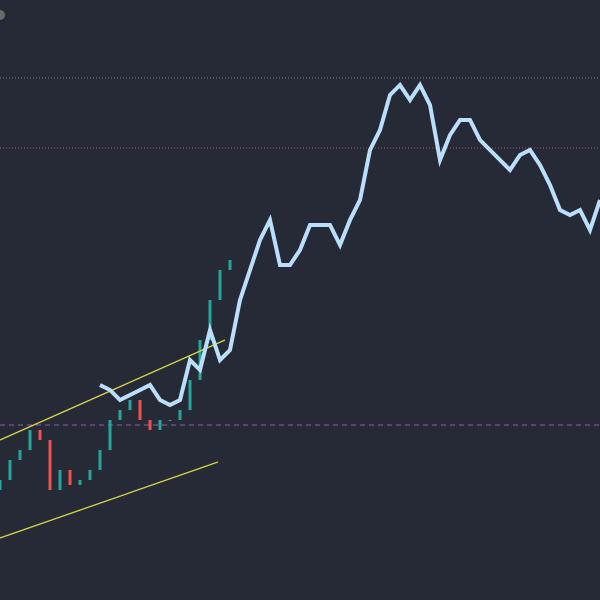  I want to click on trend-line, so click(109, 500).